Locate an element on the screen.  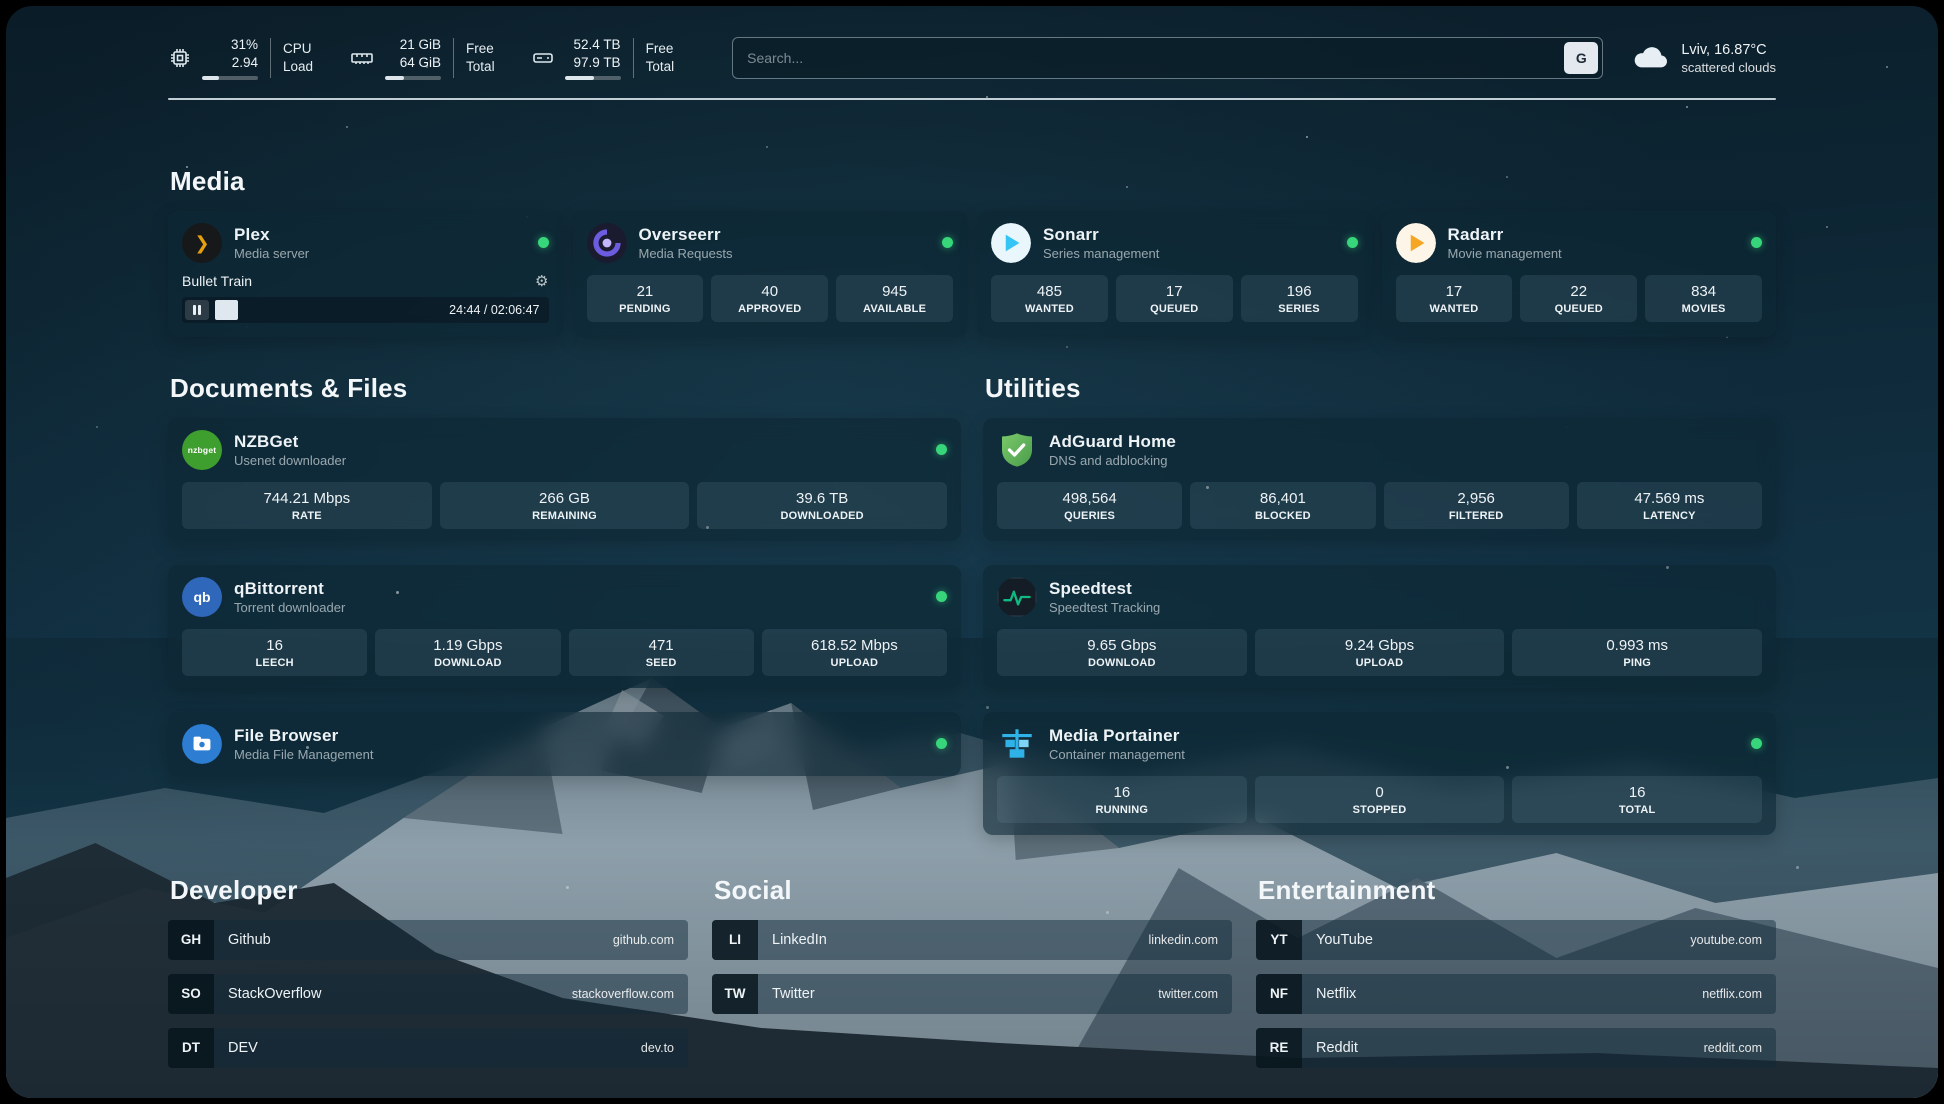
stat-value: 0 is located at coordinates (1379, 792).